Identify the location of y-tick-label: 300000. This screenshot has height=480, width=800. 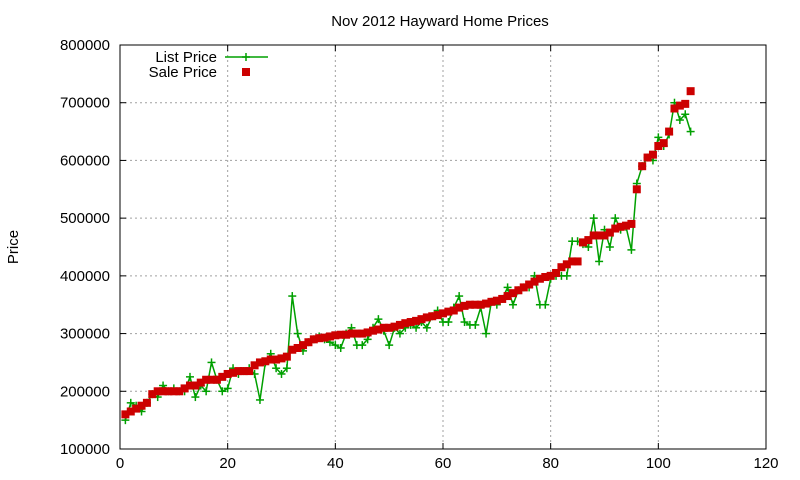
(85, 334).